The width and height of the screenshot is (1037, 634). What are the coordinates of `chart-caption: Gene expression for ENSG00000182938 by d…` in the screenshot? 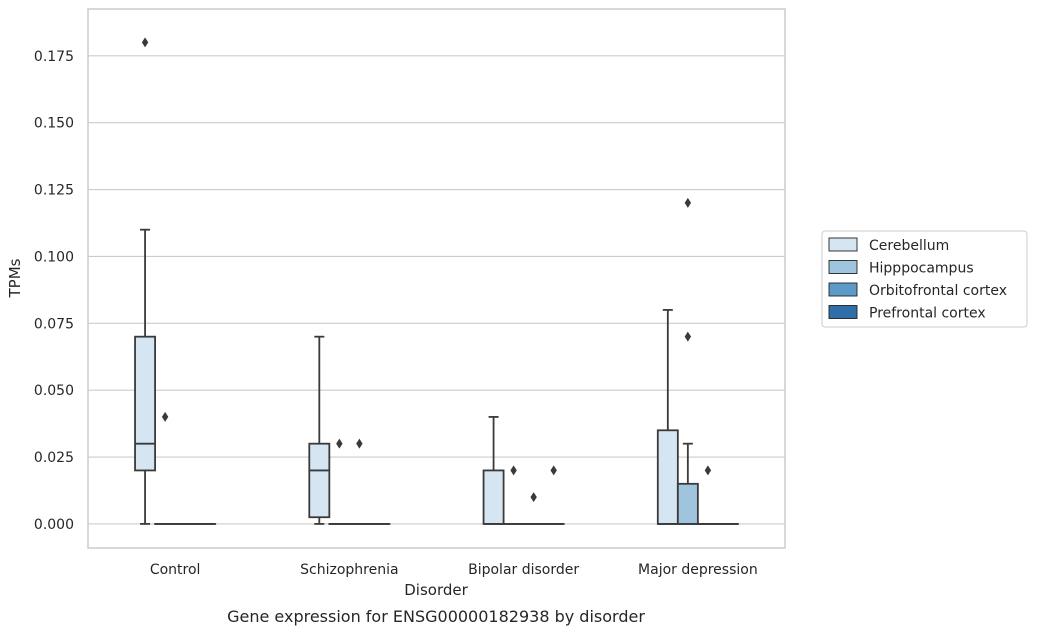 It's located at (436, 616).